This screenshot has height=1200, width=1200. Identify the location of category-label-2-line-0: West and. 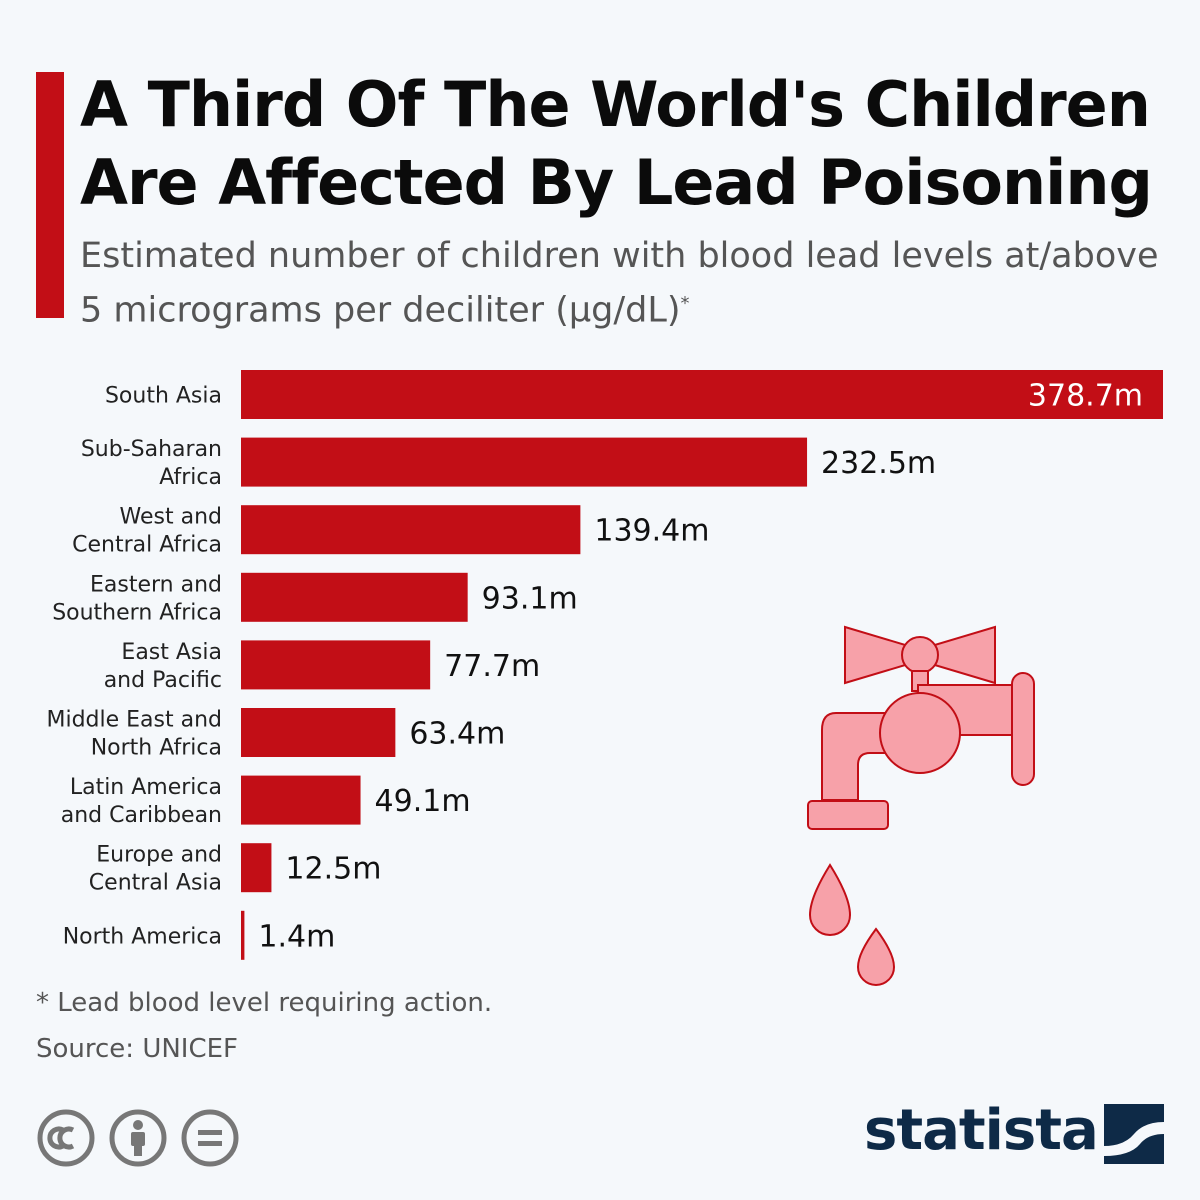
(171, 517).